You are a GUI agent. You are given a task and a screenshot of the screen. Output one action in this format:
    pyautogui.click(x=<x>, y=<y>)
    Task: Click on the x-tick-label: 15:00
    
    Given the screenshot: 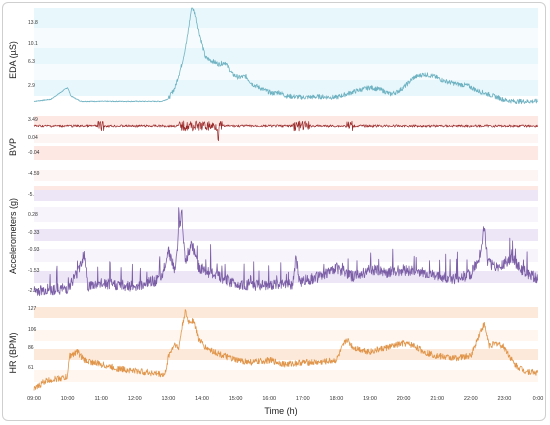 What is the action you would take?
    pyautogui.click(x=236, y=399)
    